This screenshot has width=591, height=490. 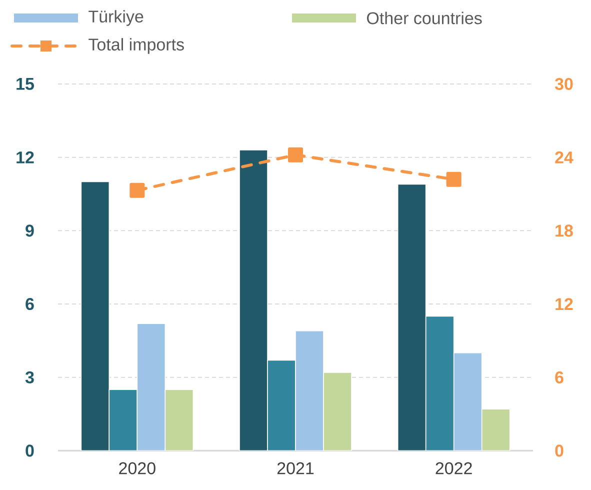 What do you see at coordinates (30, 230) in the screenshot?
I see `y-tick-label: 9` at bounding box center [30, 230].